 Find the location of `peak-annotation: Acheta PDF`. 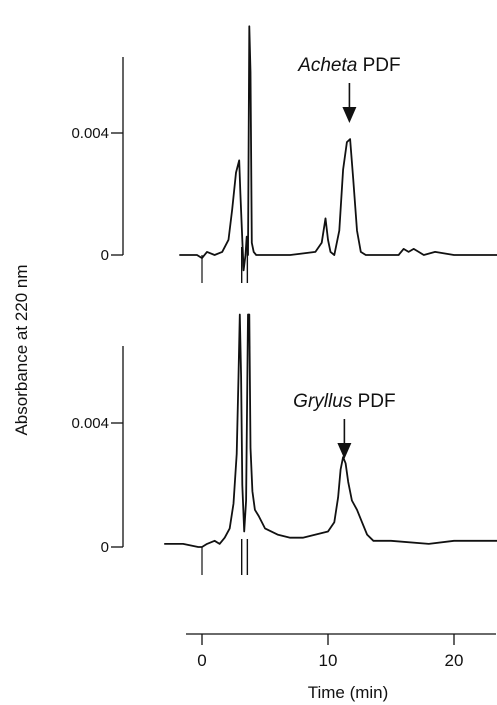

peak-annotation: Acheta PDF is located at coordinates (348, 65).